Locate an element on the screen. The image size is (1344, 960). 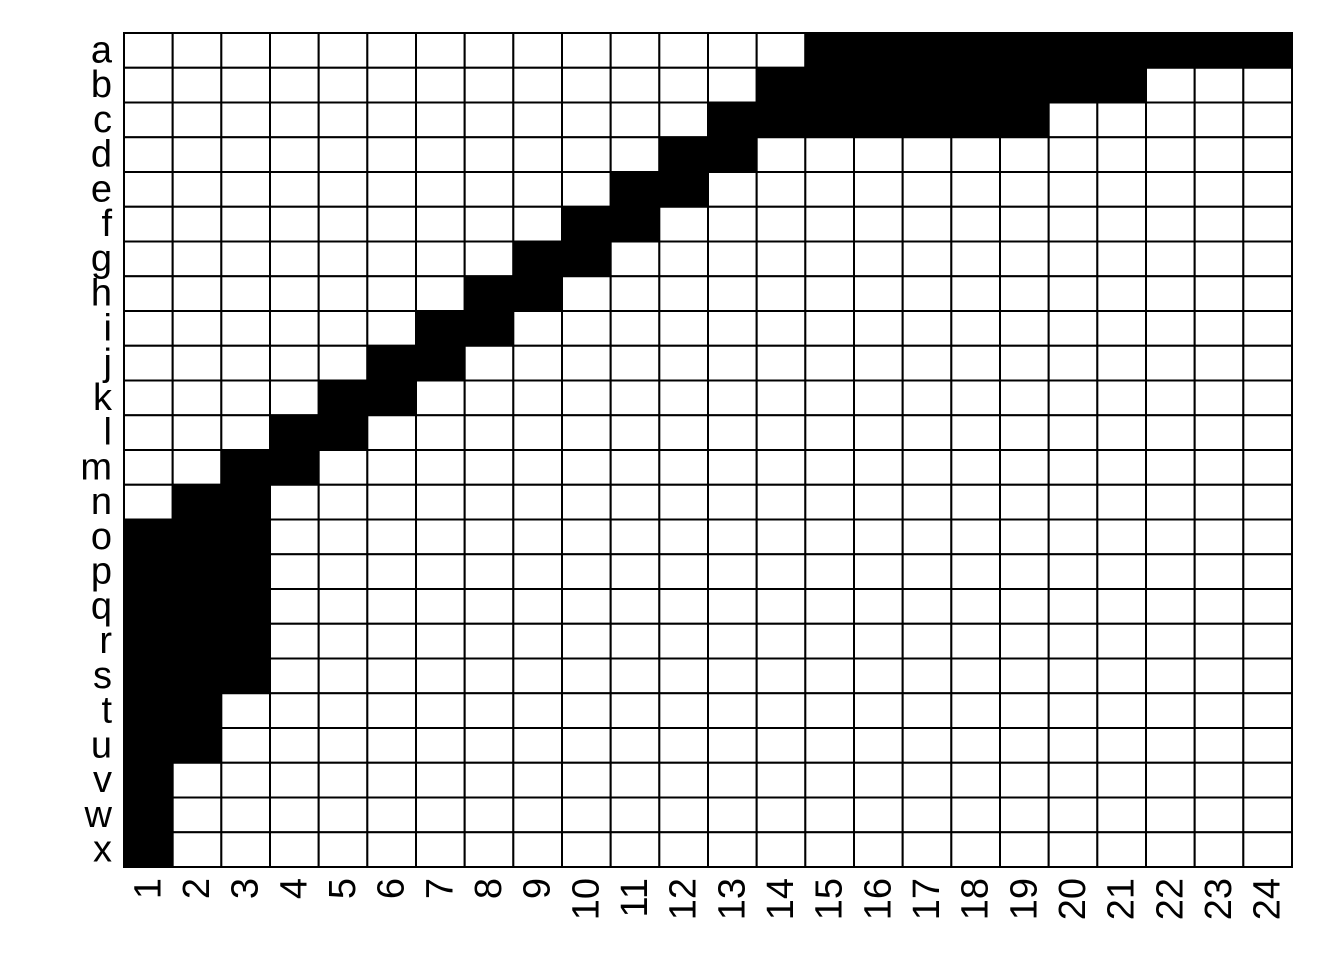
row-label-c: c is located at coordinates (102, 120).